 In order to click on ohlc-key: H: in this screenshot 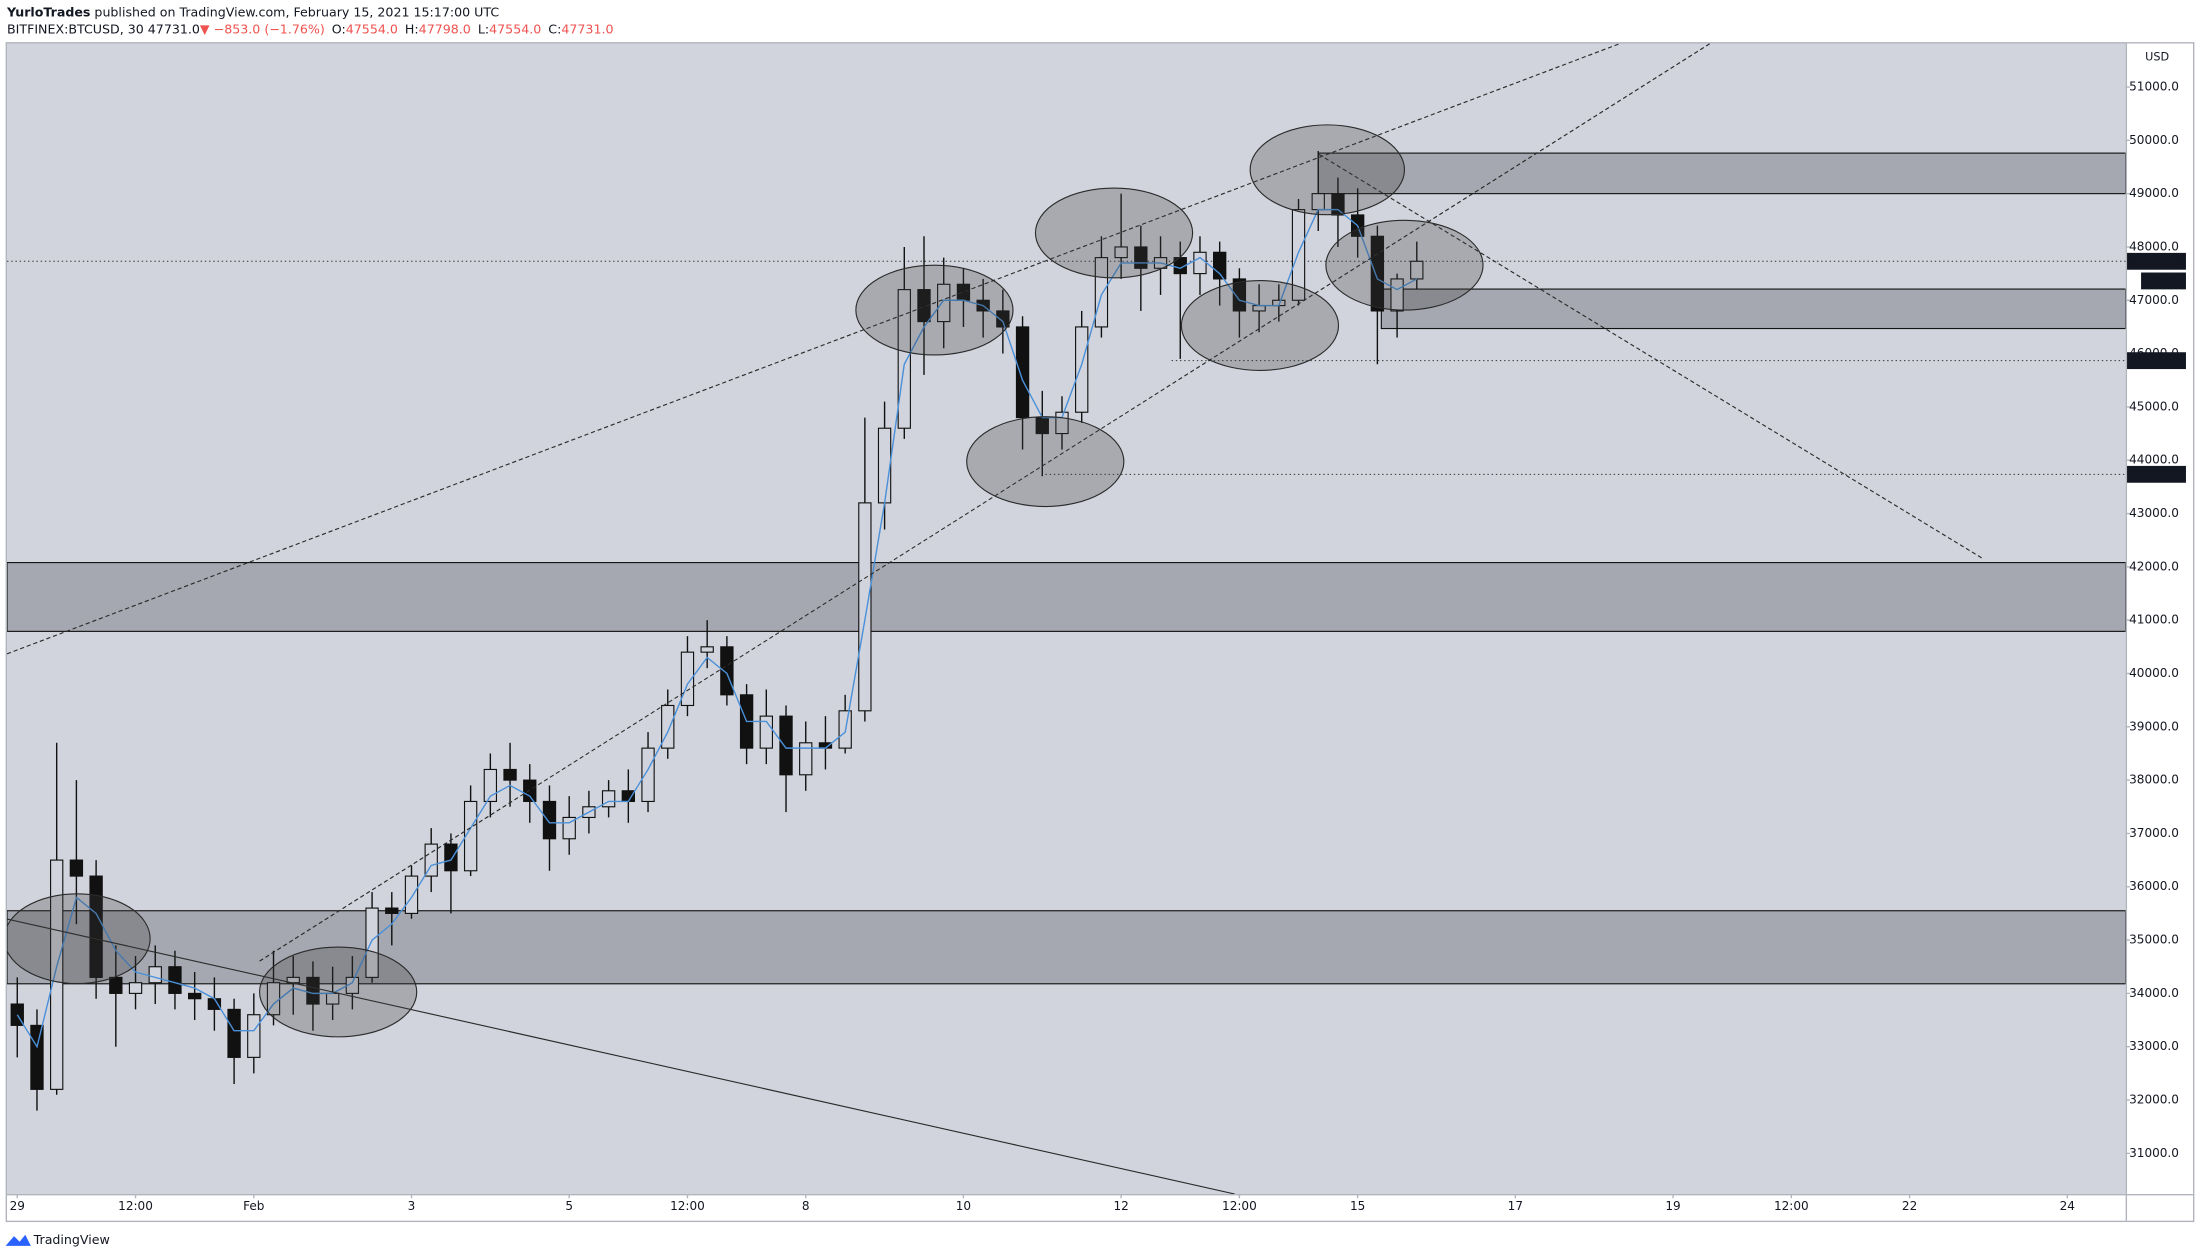, I will do `click(412, 28)`.